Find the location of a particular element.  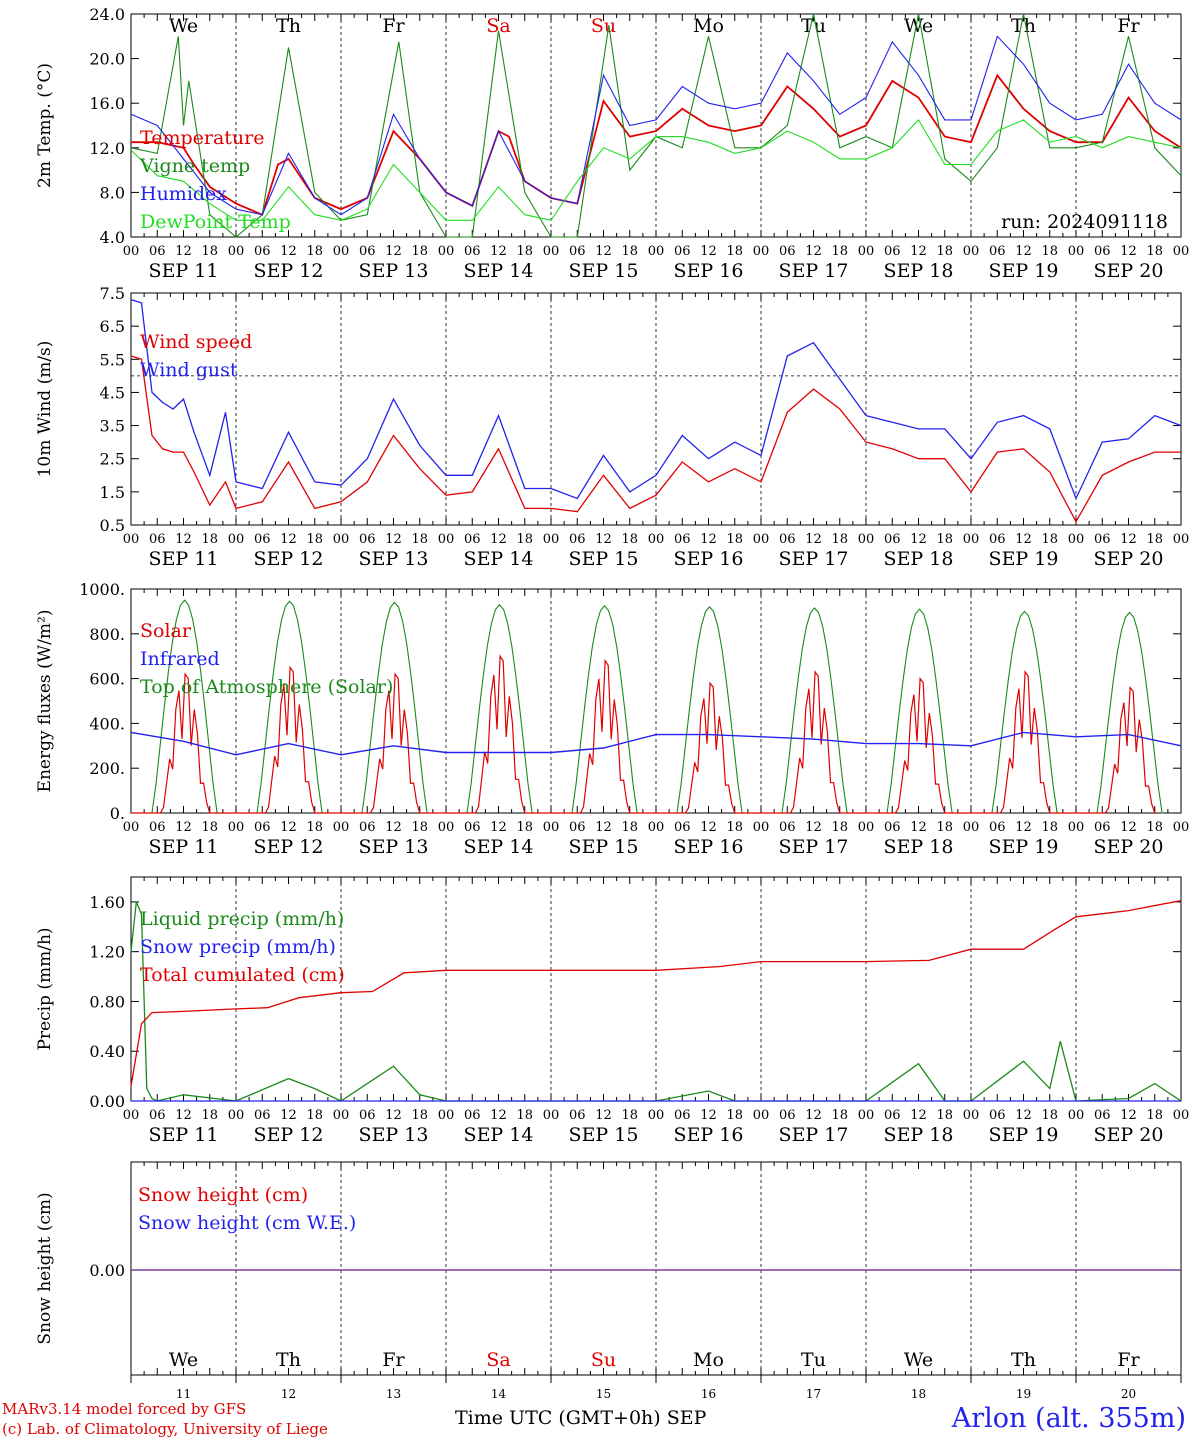

y-tick-label: 2.5 is located at coordinates (112, 459).